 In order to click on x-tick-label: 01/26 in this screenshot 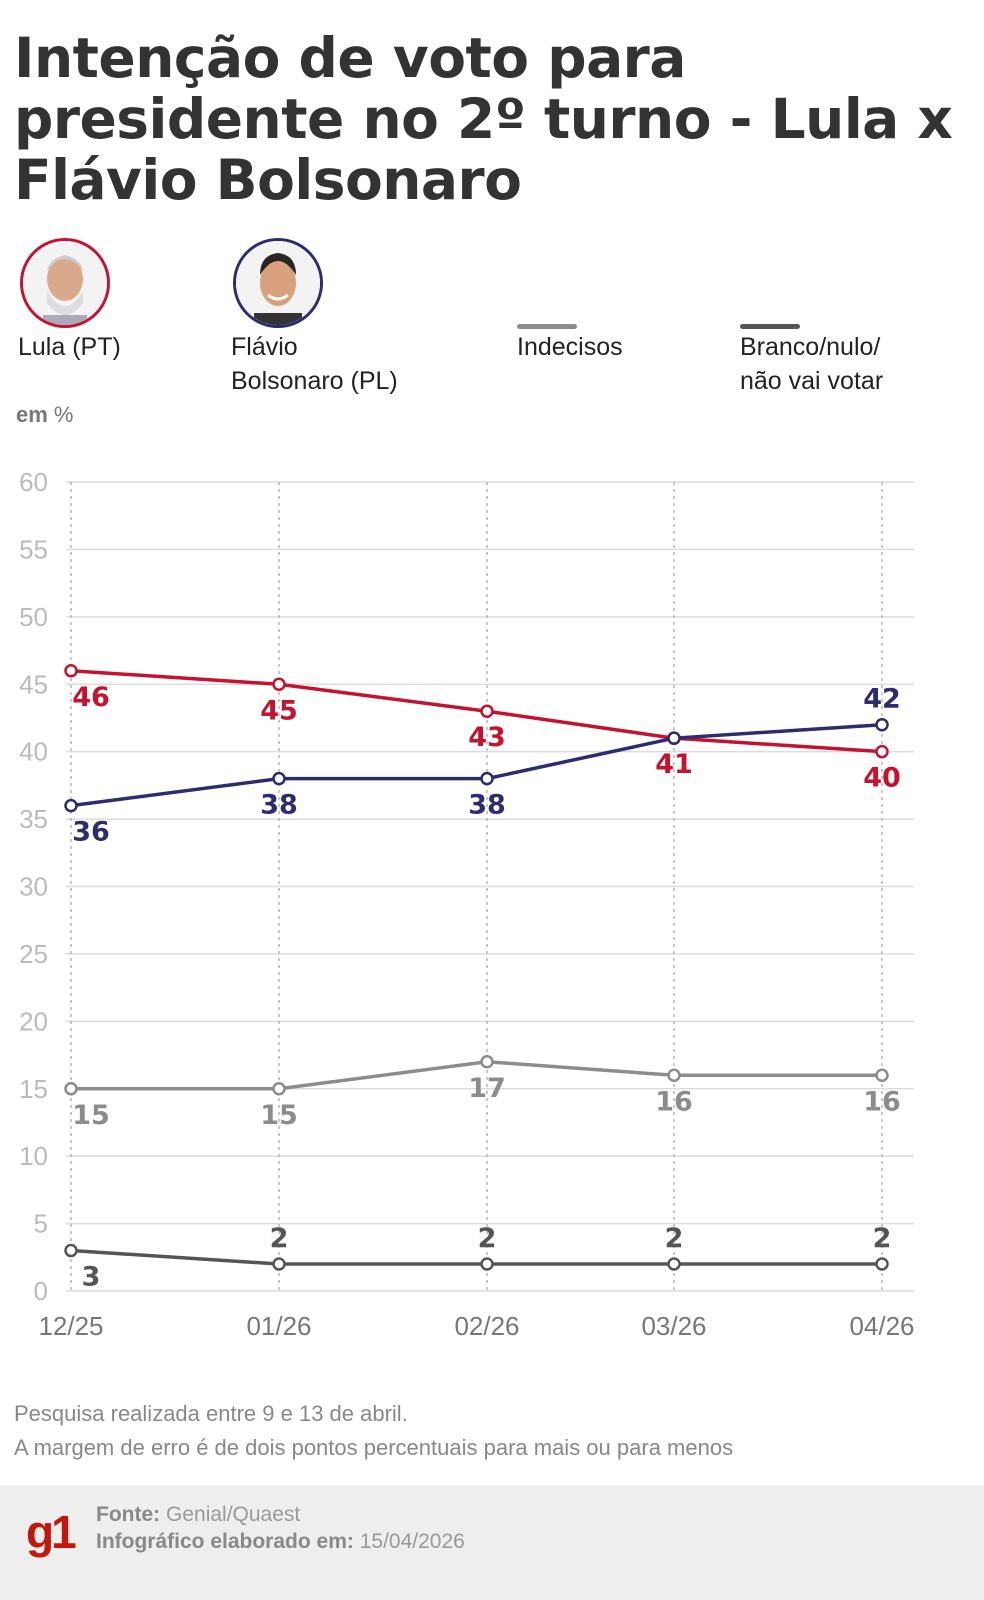, I will do `click(278, 1326)`.